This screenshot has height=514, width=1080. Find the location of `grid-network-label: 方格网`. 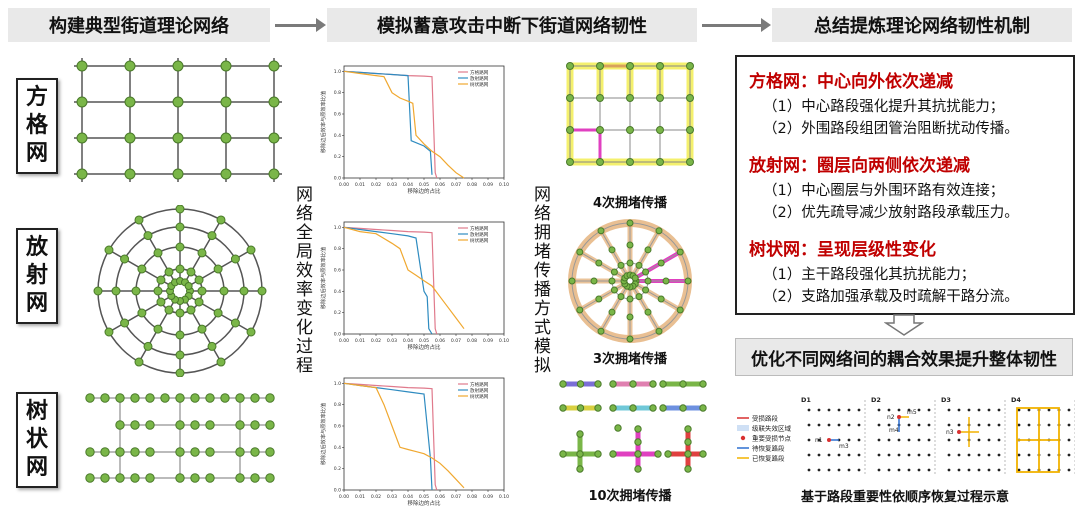

grid-network-label: 方格网 is located at coordinates (37, 126).